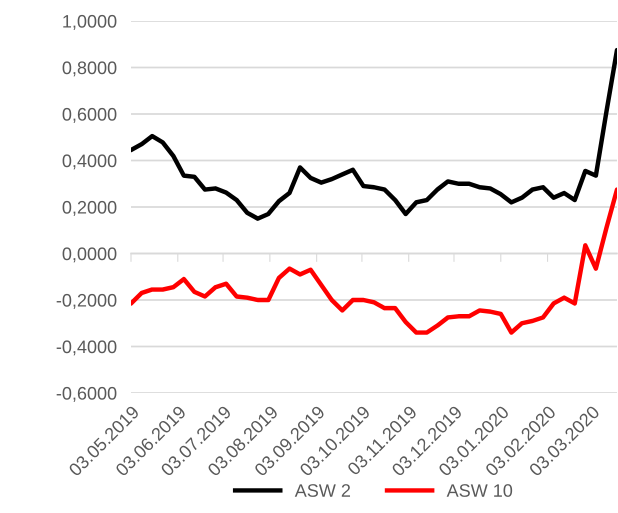 The width and height of the screenshot is (618, 513). I want to click on y-tick-label: -0,6000, so click(86, 394).